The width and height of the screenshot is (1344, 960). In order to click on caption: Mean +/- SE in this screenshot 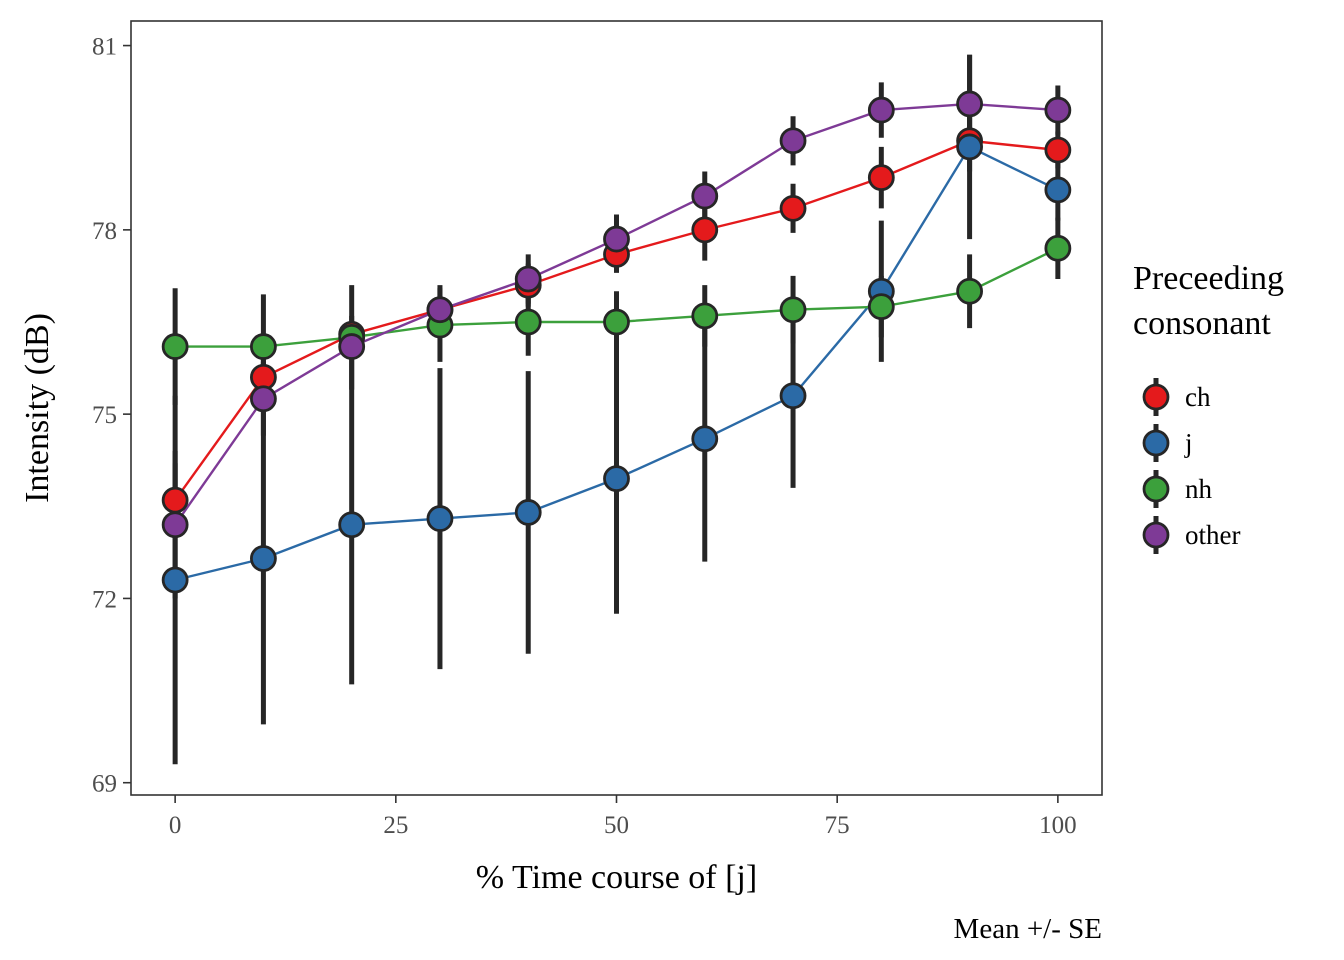, I will do `click(1028, 929)`.